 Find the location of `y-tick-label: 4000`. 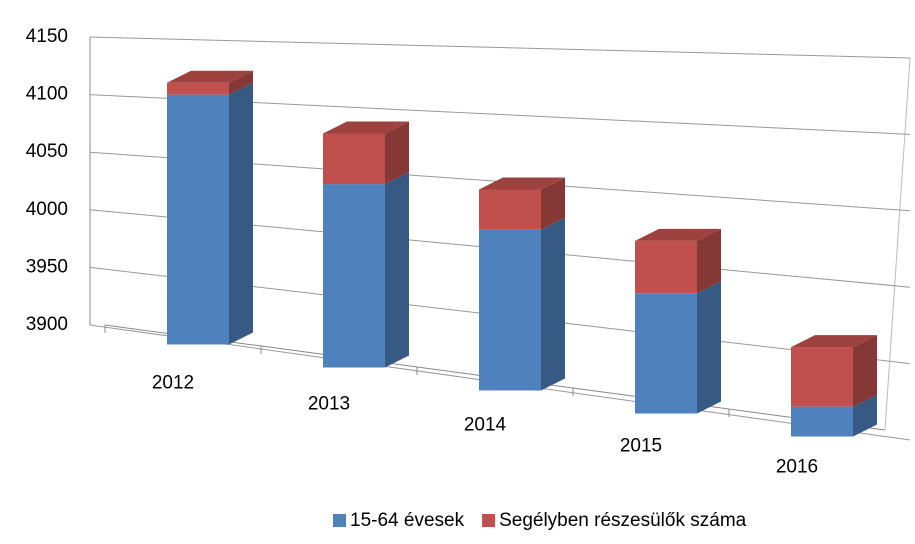

y-tick-label: 4000 is located at coordinates (47, 209).